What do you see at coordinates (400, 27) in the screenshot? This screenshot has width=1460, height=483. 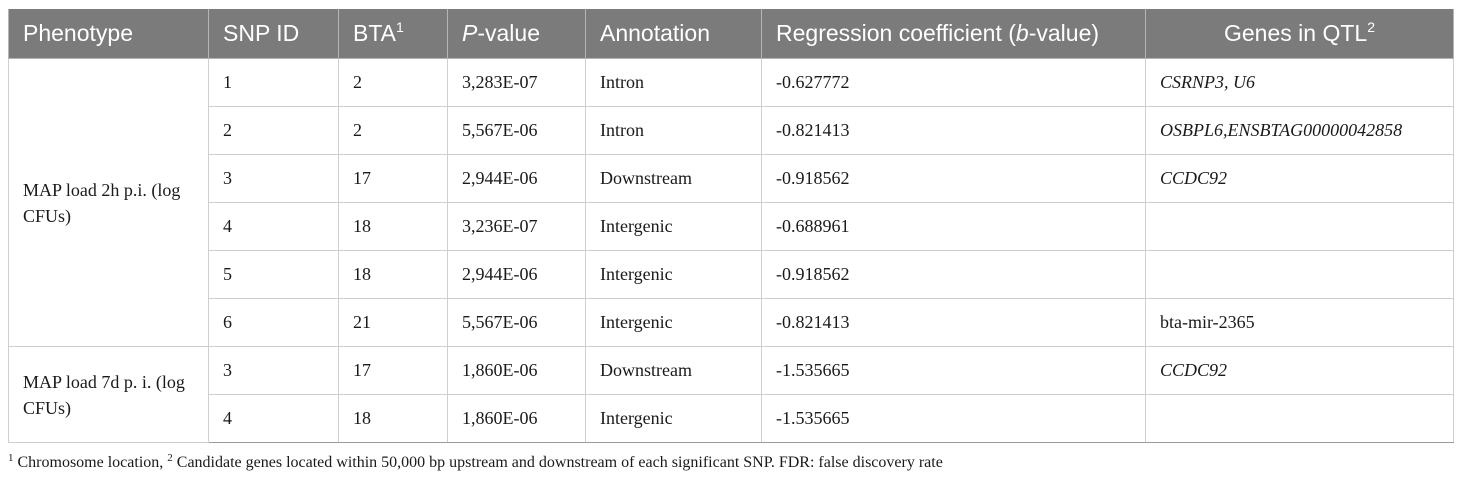 I see `footnote-marker-1: 1` at bounding box center [400, 27].